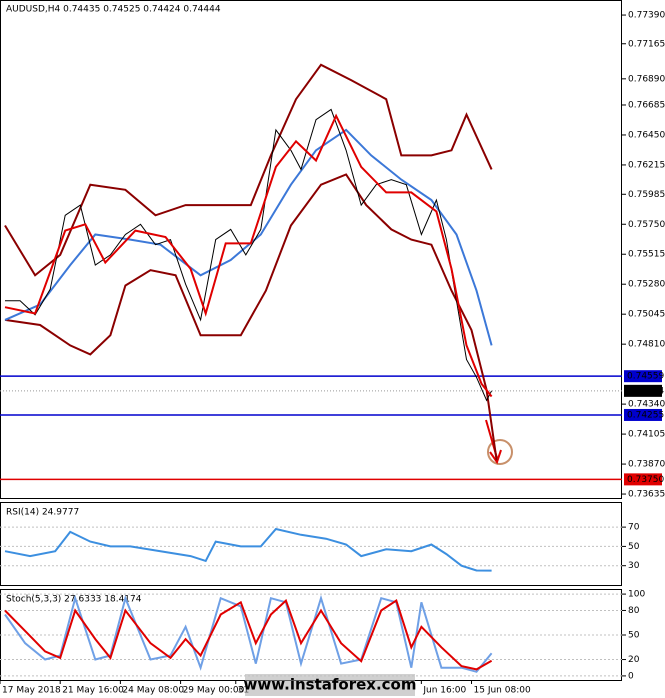 This screenshot has width=665, height=698. What do you see at coordinates (646, 465) in the screenshot?
I see `y-tick-label: 0.73870` at bounding box center [646, 465].